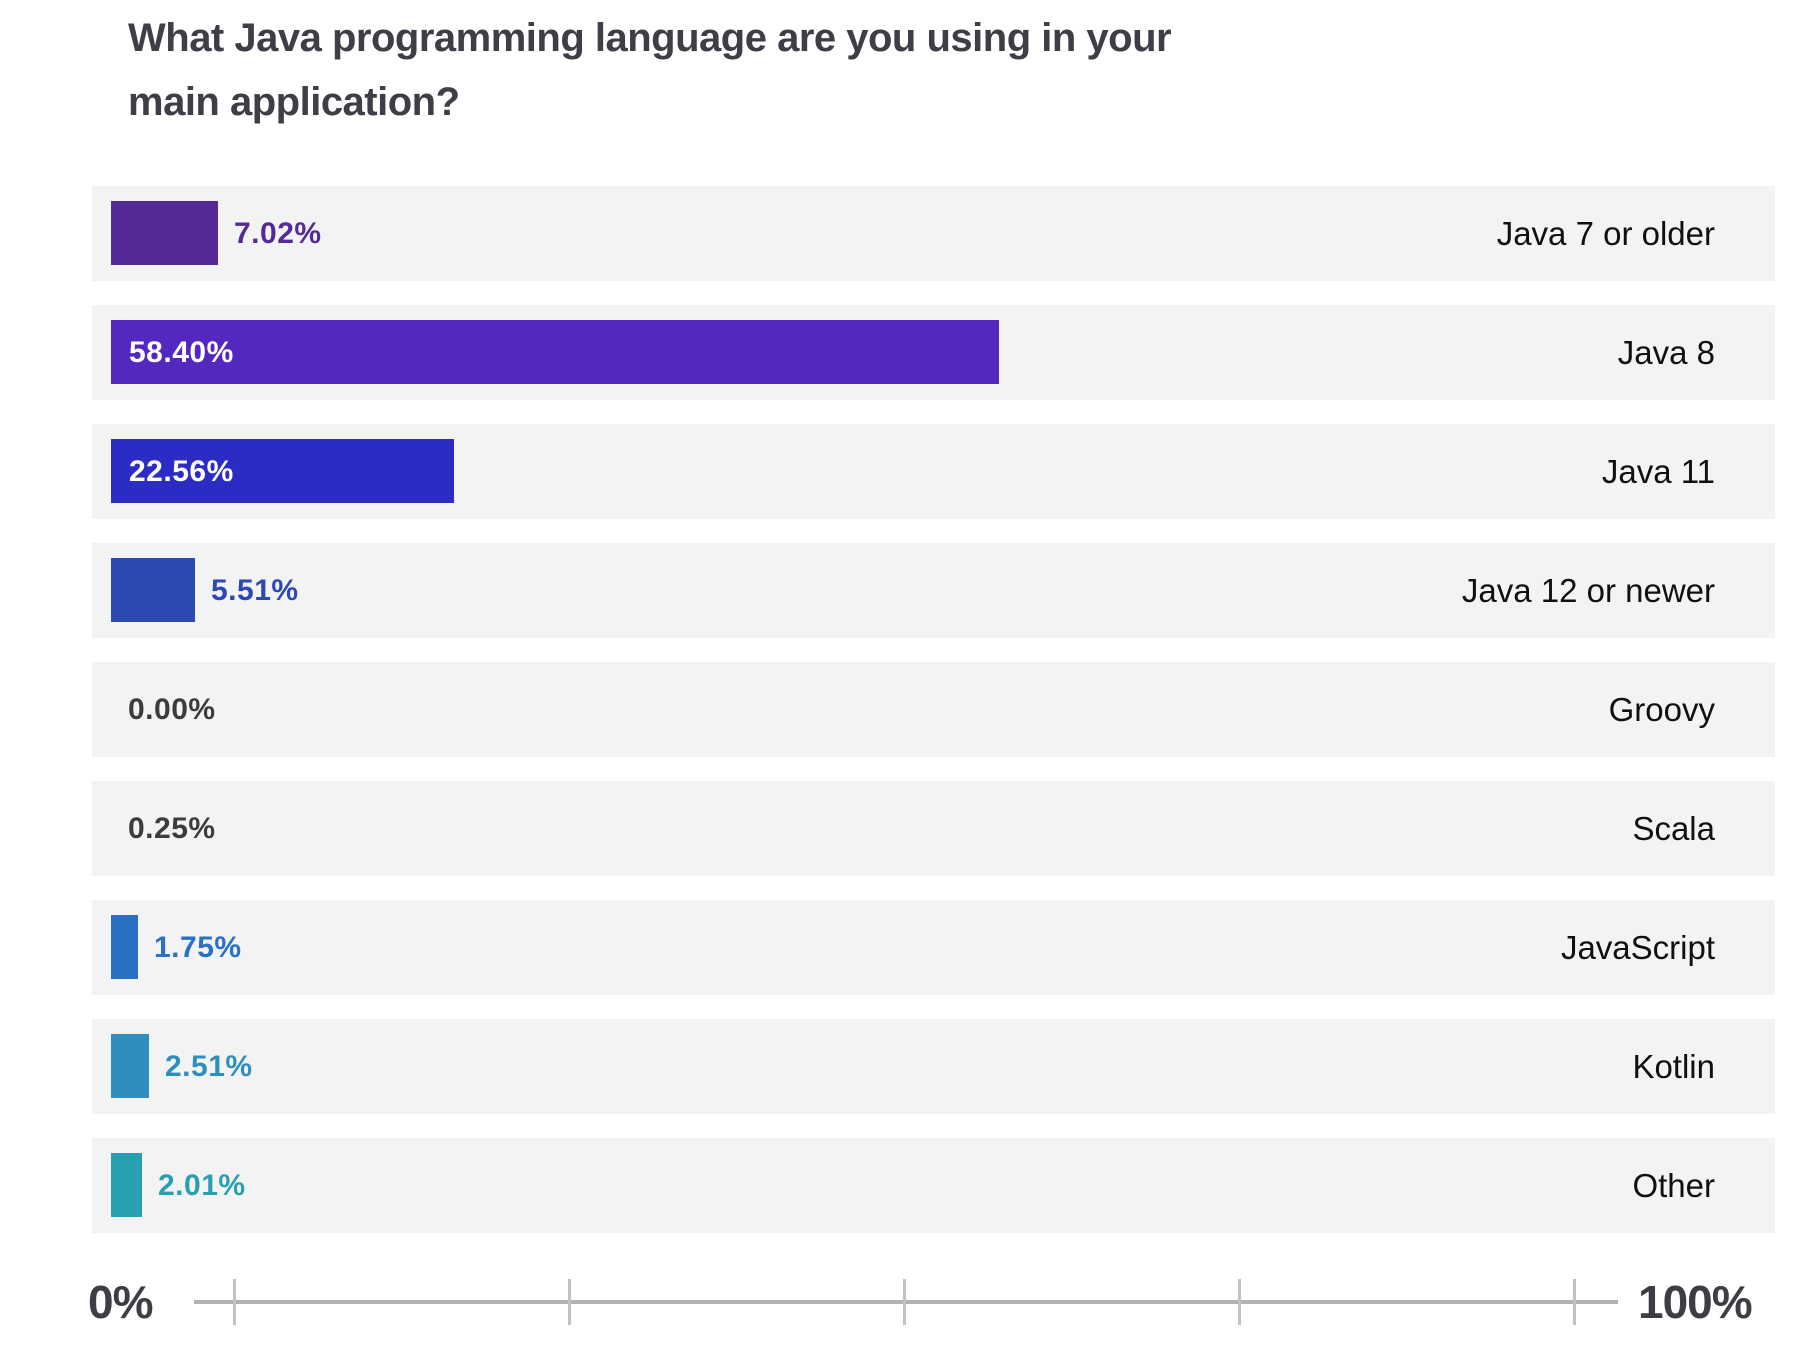  What do you see at coordinates (278, 233) in the screenshot?
I see `value-label-java-7-or-older: 7.02%` at bounding box center [278, 233].